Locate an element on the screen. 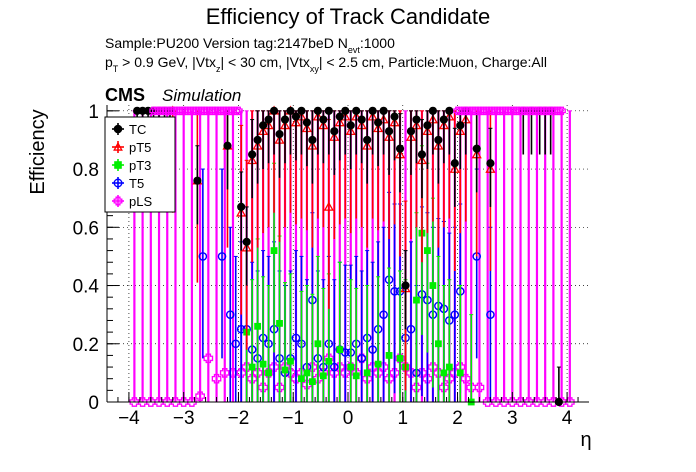 The width and height of the screenshot is (696, 472). legend-label: pT3 is located at coordinates (140, 165).